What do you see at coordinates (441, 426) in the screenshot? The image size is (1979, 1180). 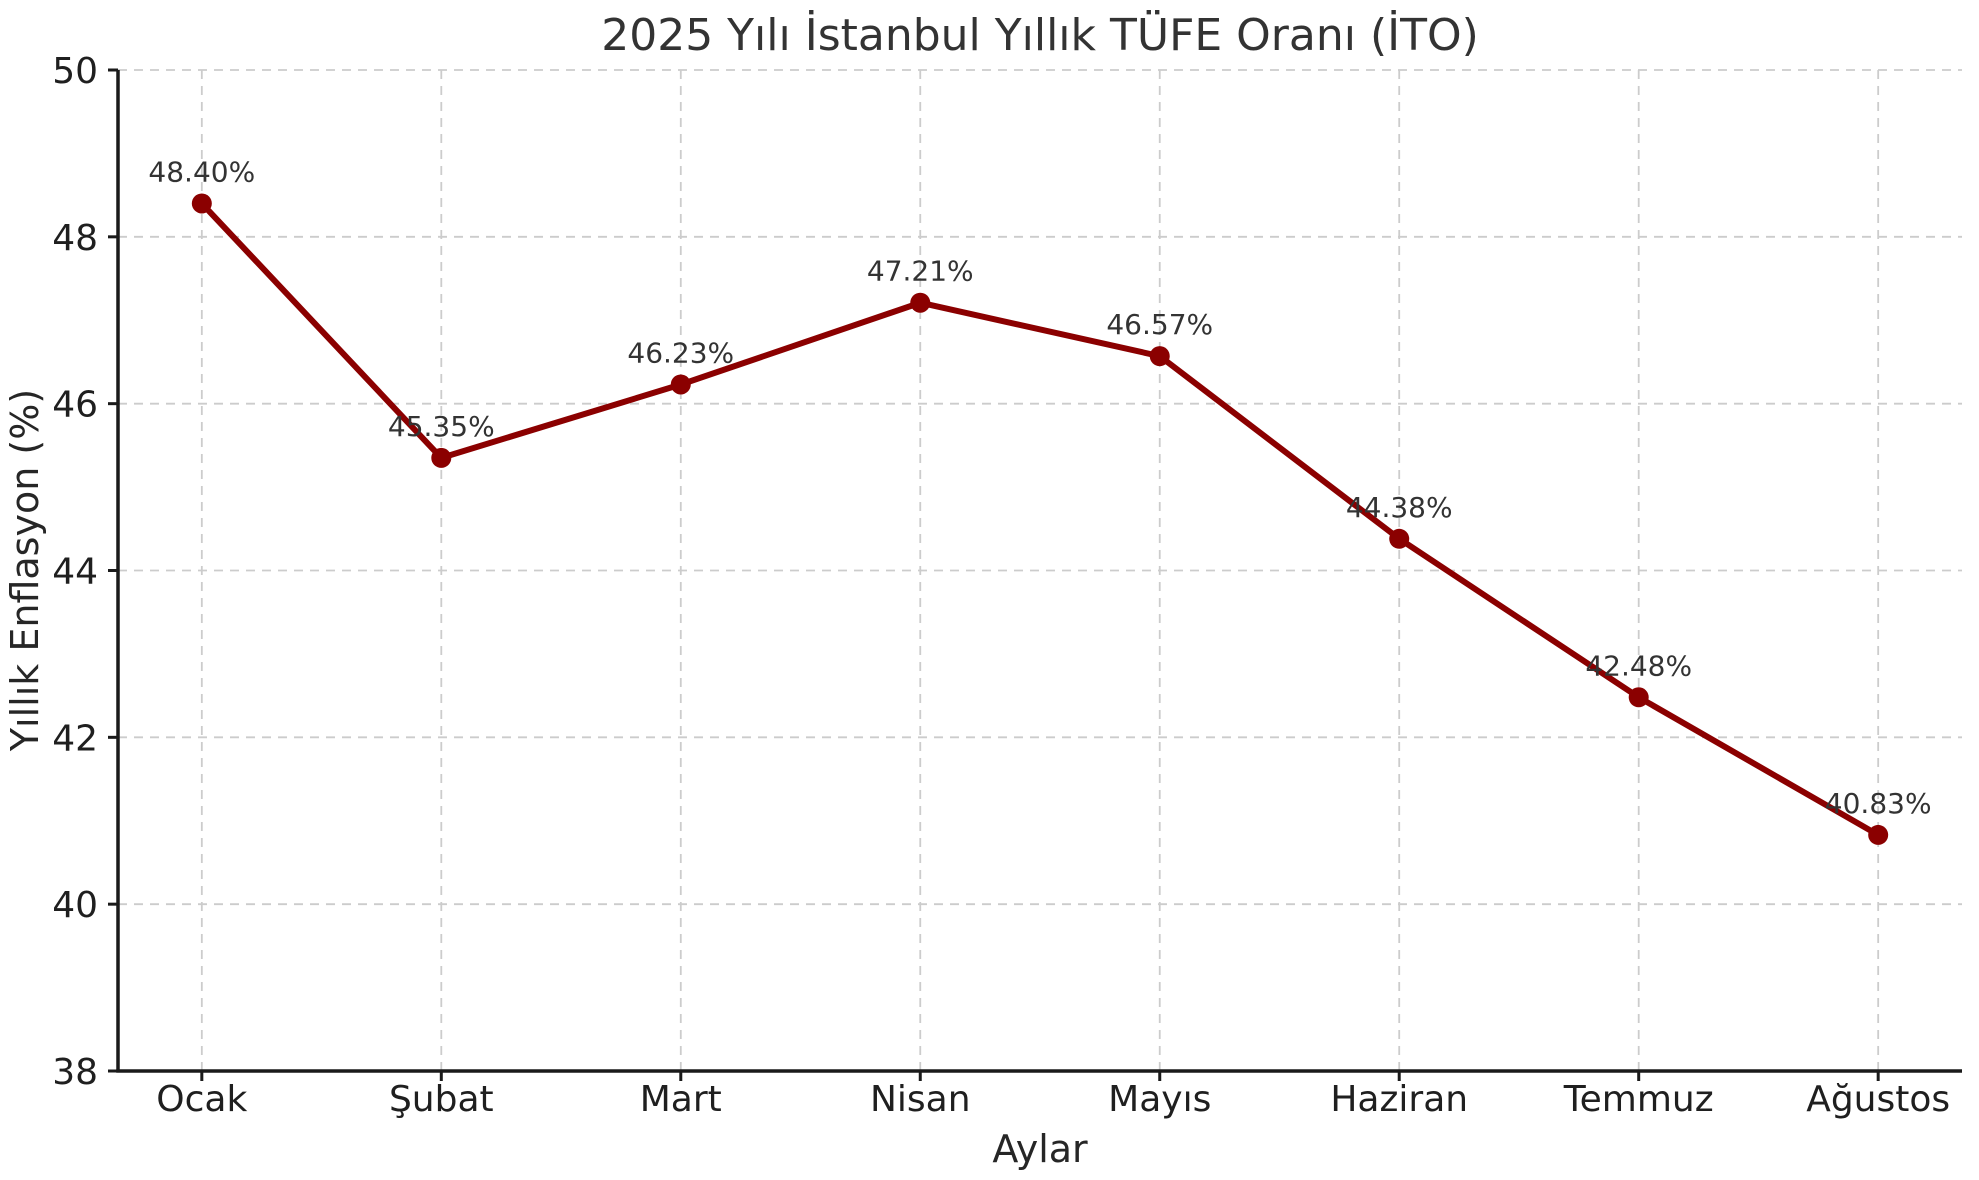 I see `data-point-label-subat: 45.35%` at bounding box center [441, 426].